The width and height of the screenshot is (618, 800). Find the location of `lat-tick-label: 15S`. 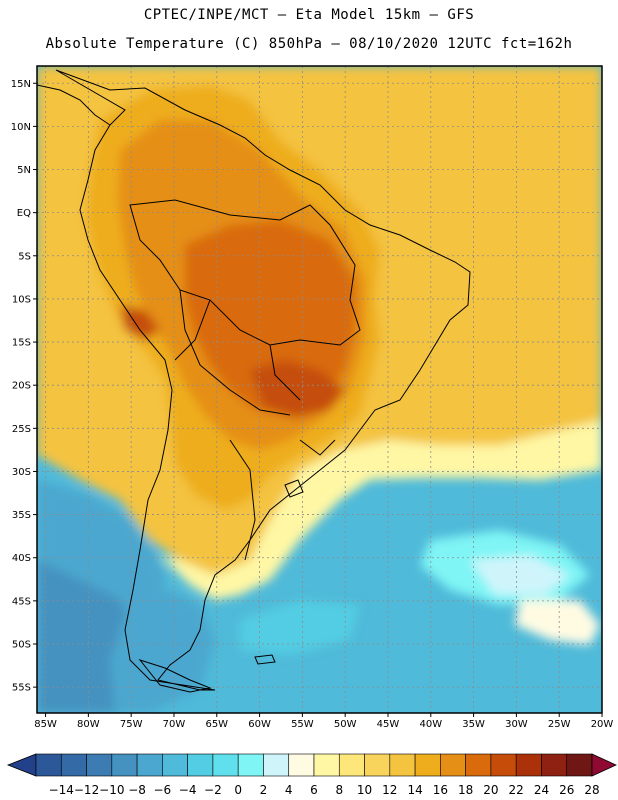

lat-tick-label: 15S is located at coordinates (21, 343).